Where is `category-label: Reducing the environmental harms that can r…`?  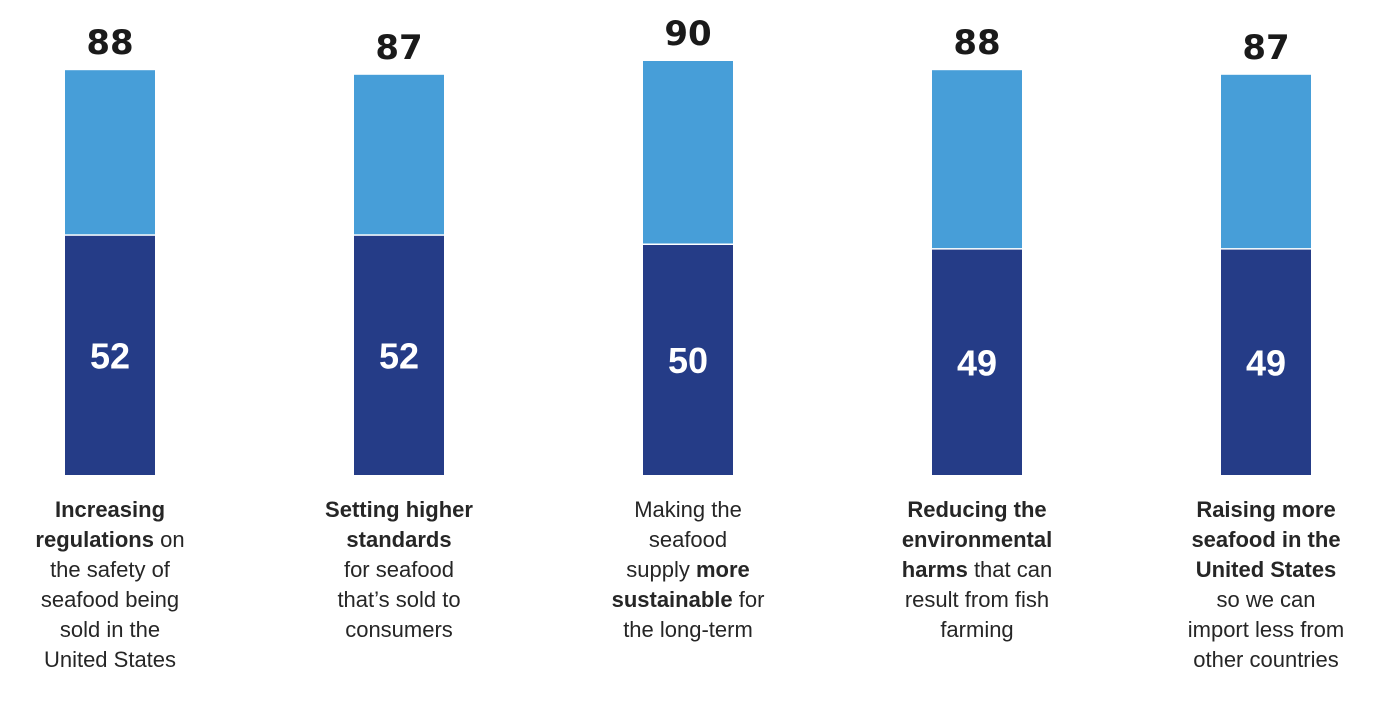 category-label: Reducing the environmental harms that can r… is located at coordinates (977, 569).